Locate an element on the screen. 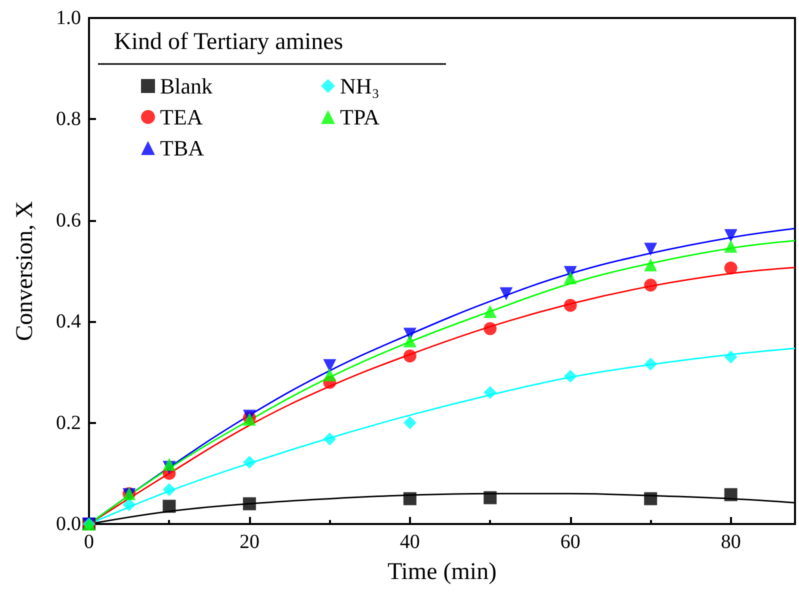 This screenshot has height=607, width=799. legend-title: Kind of Tertiary amines is located at coordinates (229, 42).